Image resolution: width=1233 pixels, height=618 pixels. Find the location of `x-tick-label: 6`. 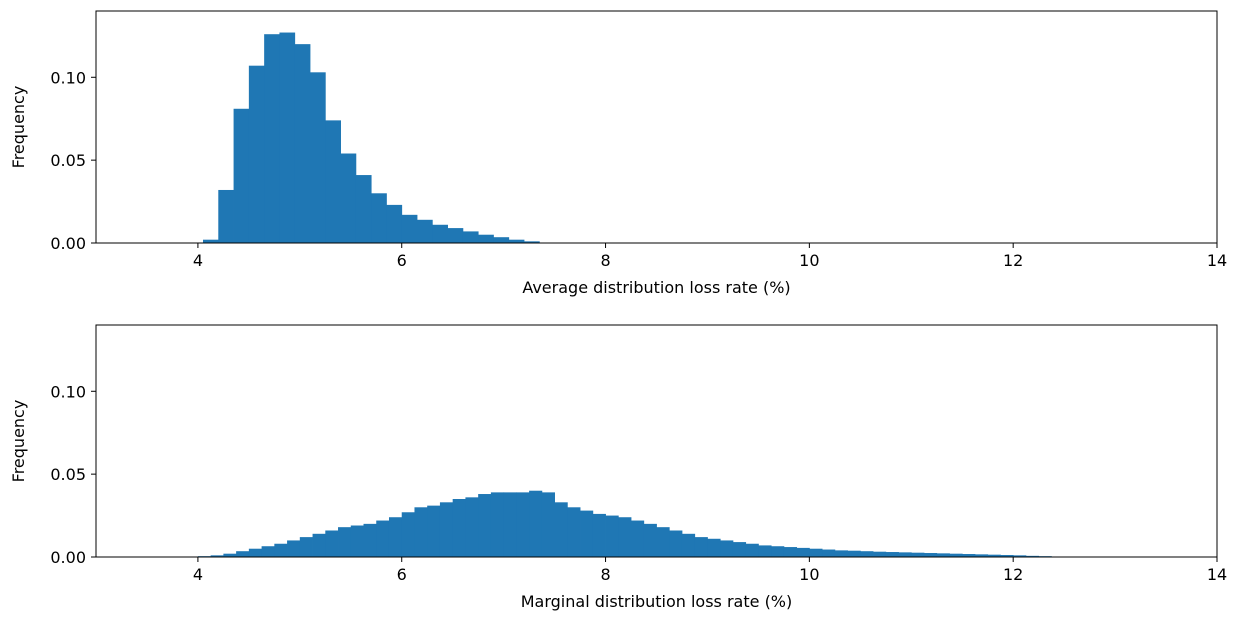

x-tick-label: 6 is located at coordinates (402, 260).